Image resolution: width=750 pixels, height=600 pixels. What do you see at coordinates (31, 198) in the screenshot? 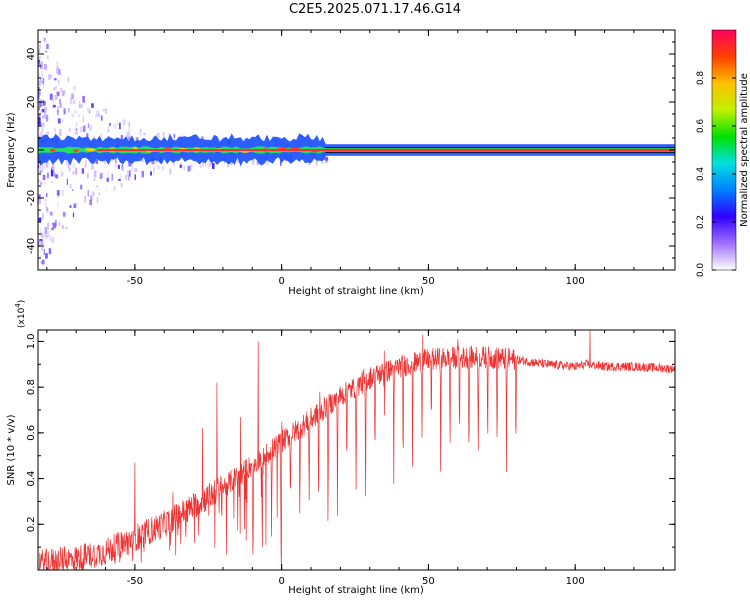
I see `y-tick-label: -20` at bounding box center [31, 198].